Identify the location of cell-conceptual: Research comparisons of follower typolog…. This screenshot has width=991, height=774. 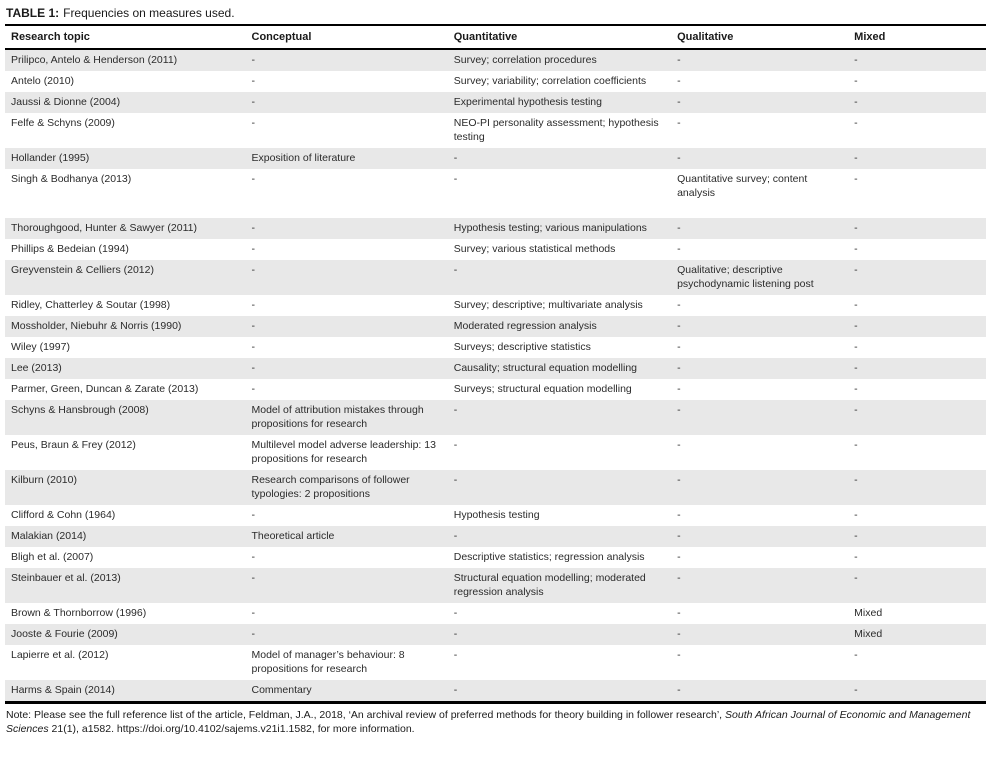
(330, 487).